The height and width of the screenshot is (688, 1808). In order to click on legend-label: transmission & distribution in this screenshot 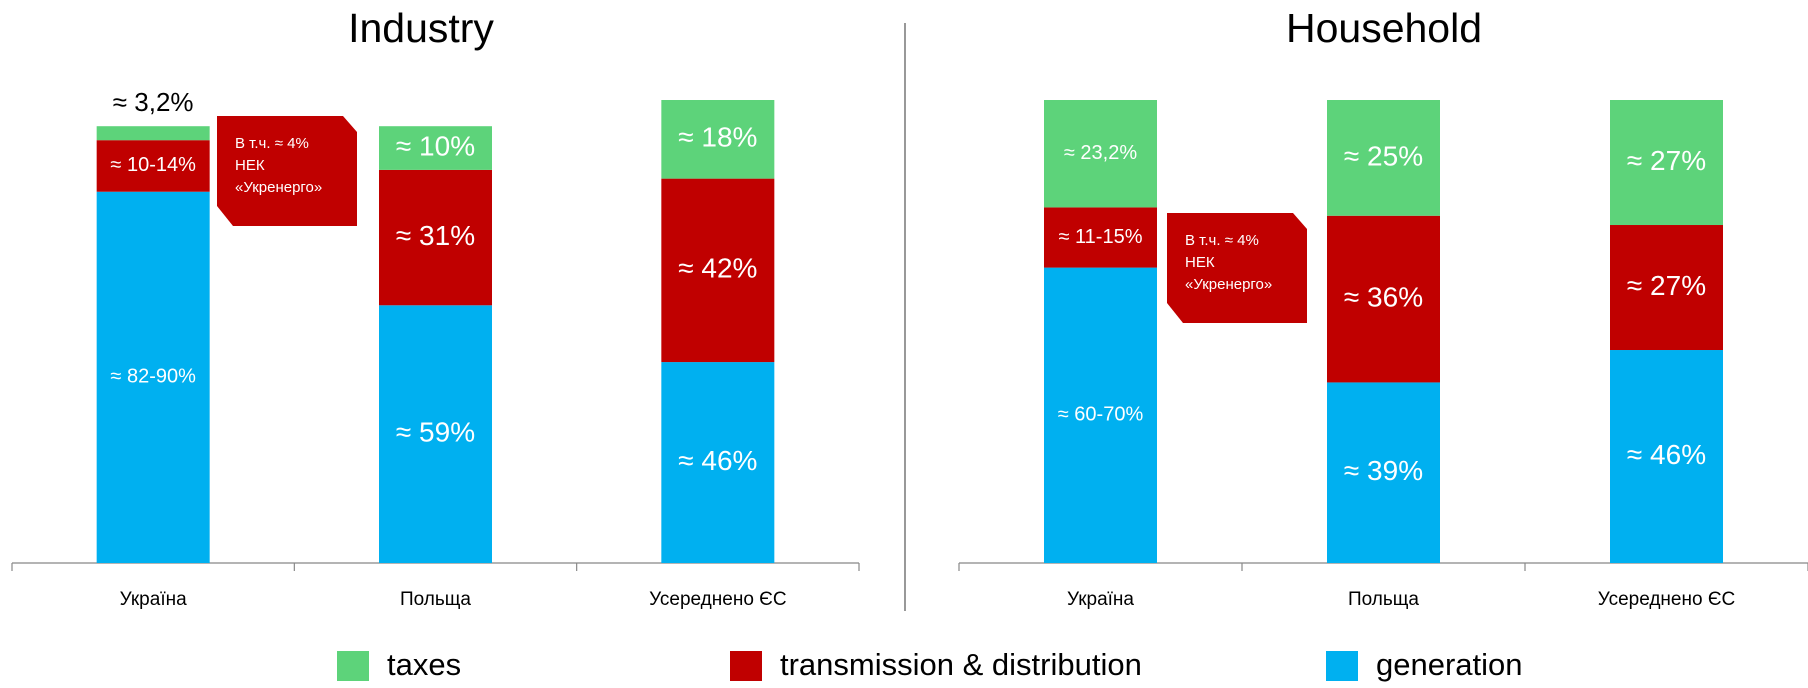, I will do `click(961, 664)`.